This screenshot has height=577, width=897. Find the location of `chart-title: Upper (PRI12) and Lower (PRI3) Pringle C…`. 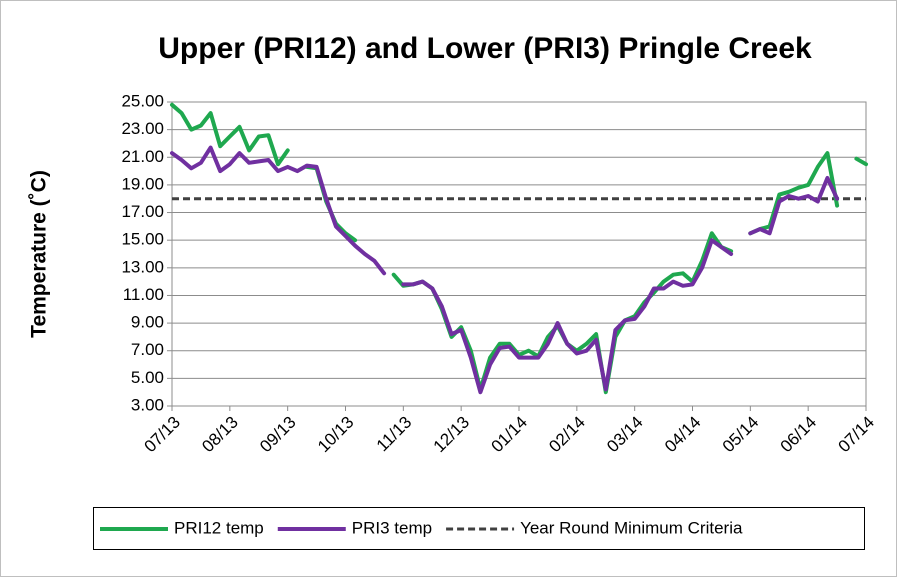

chart-title: Upper (PRI12) and Lower (PRI3) Pringle C… is located at coordinates (485, 48).